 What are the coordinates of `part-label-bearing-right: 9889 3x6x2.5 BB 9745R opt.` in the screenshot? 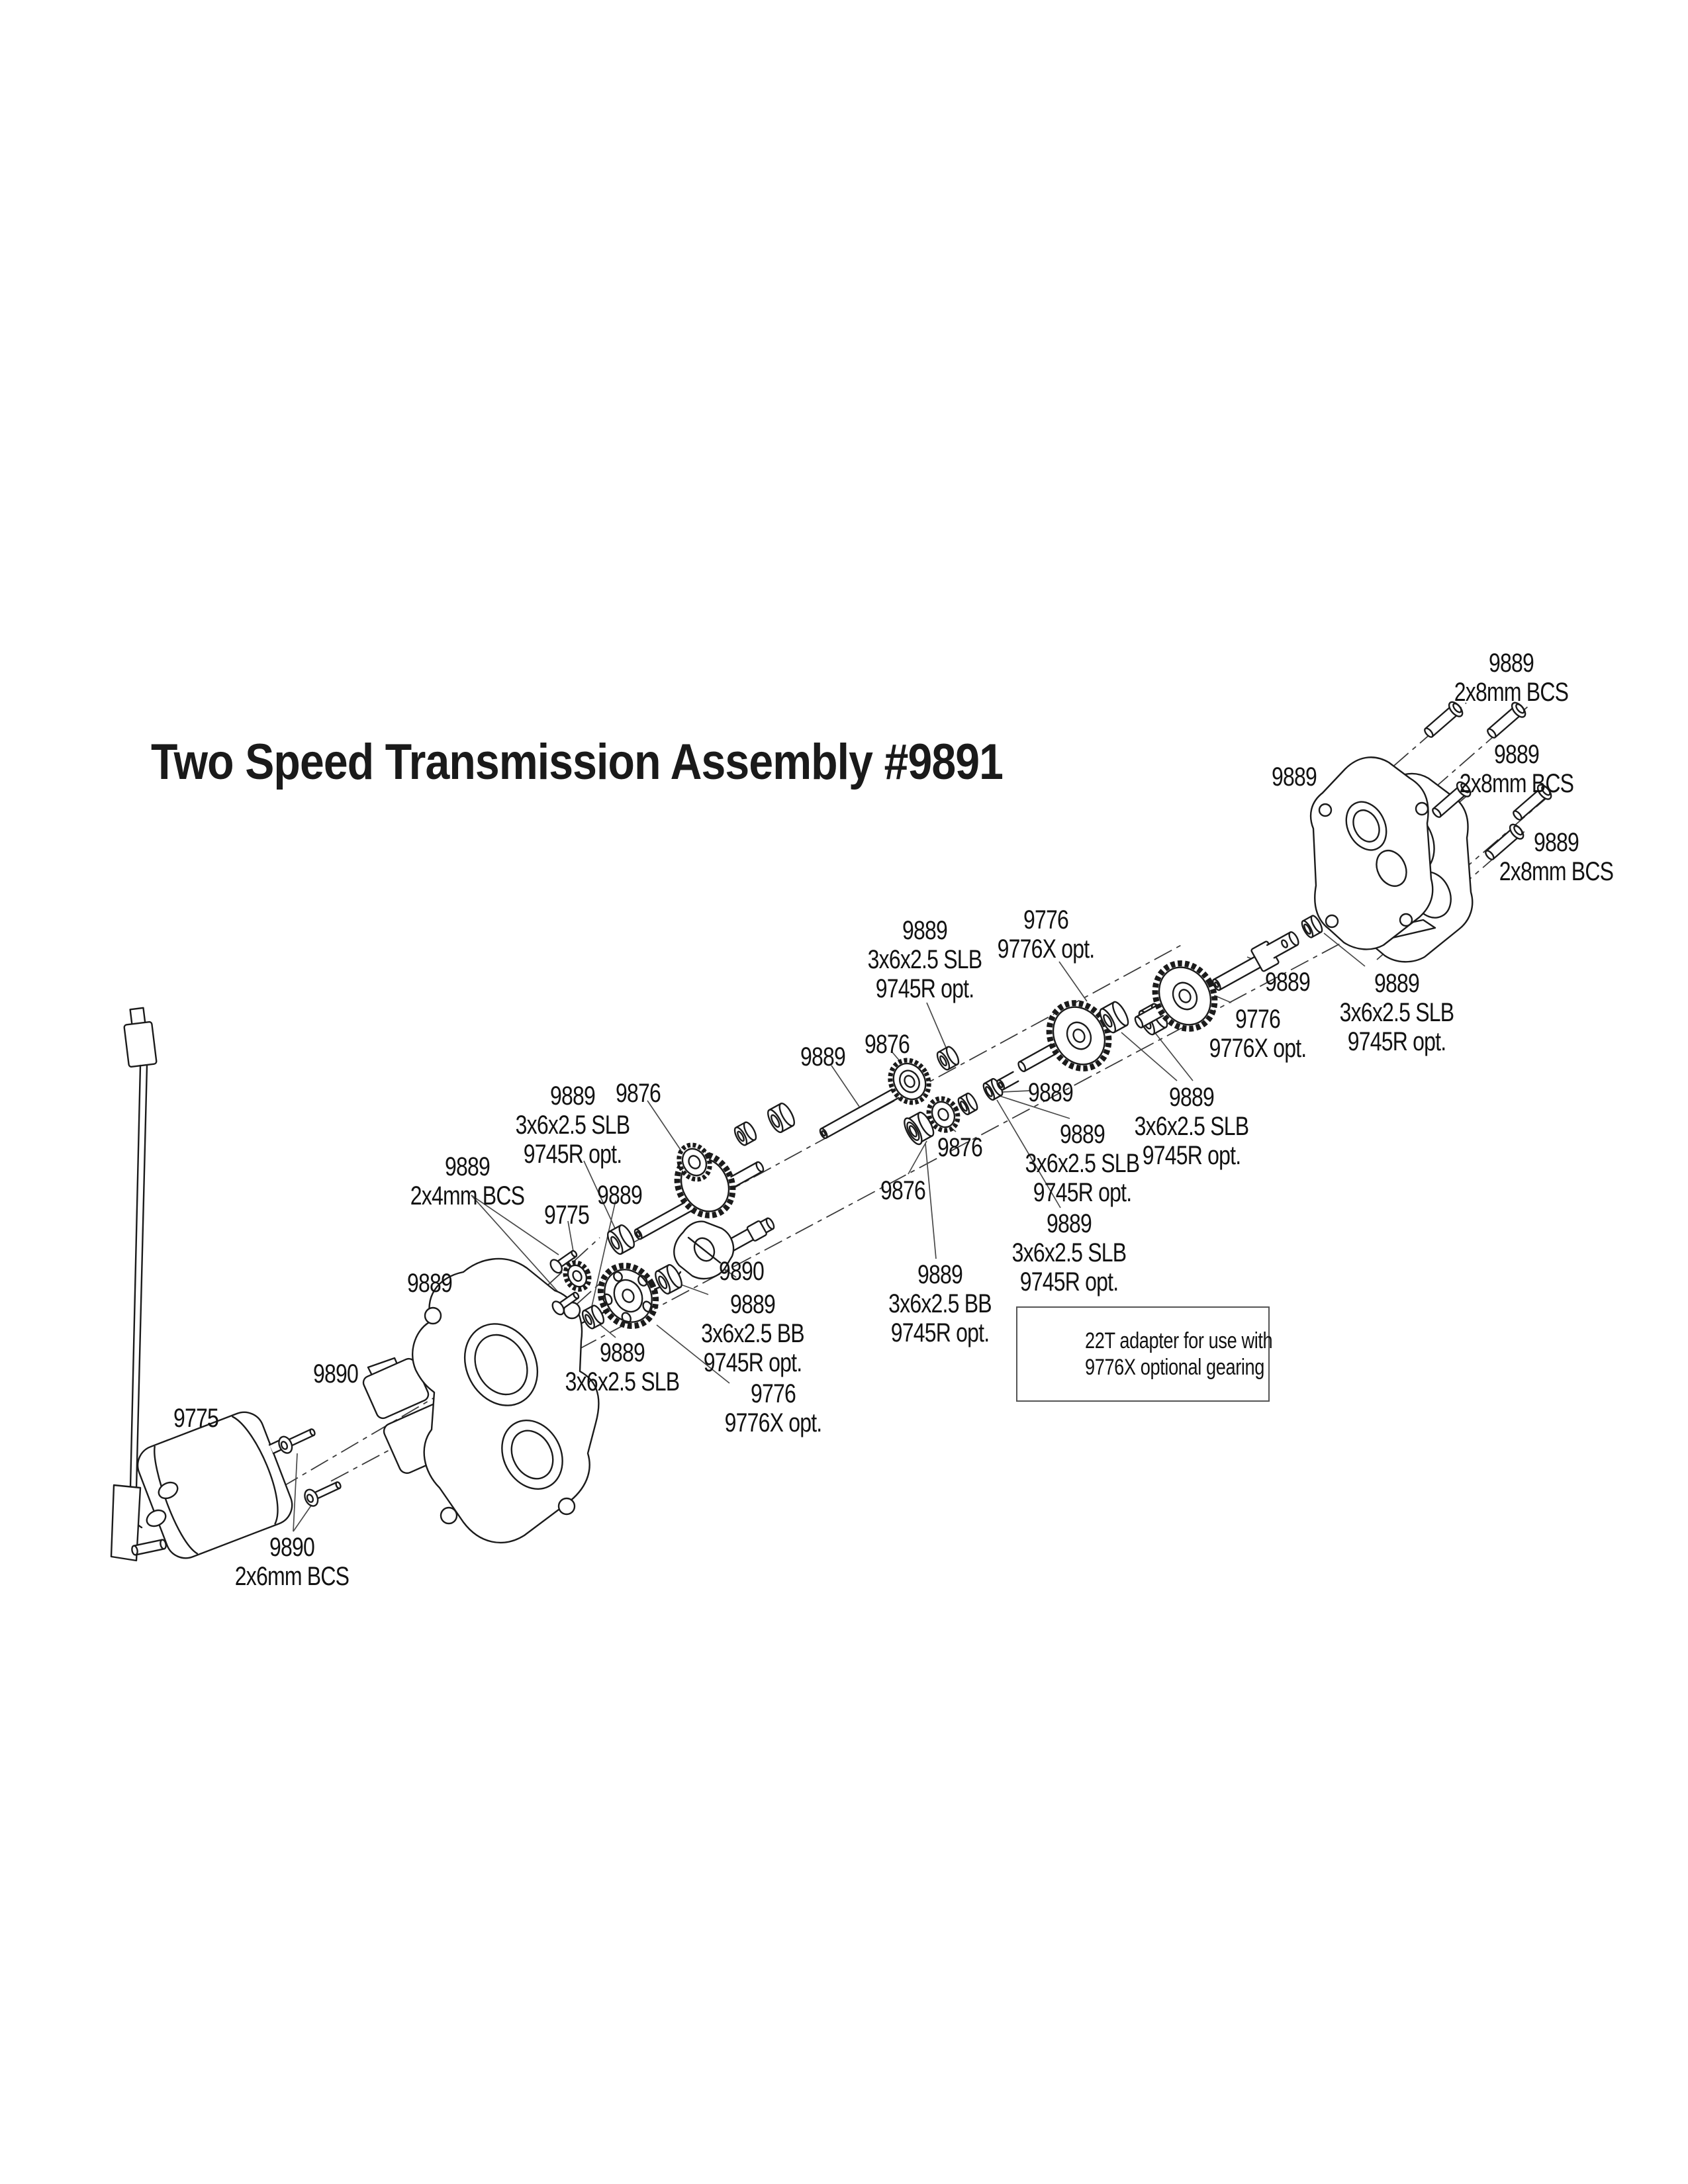 It's located at (940, 1304).